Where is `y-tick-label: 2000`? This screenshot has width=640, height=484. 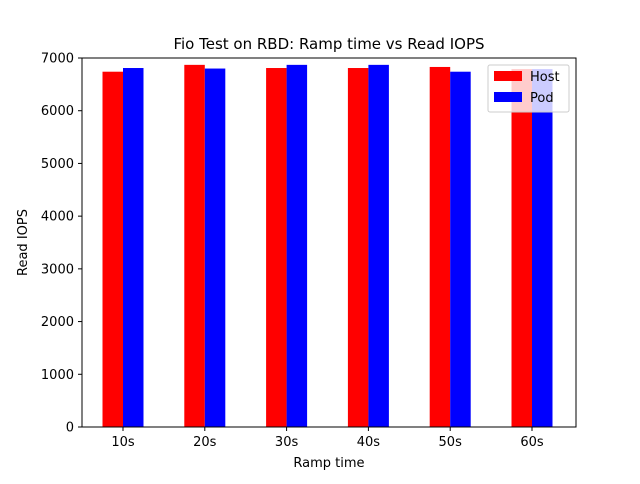 y-tick-label: 2000 is located at coordinates (57, 322).